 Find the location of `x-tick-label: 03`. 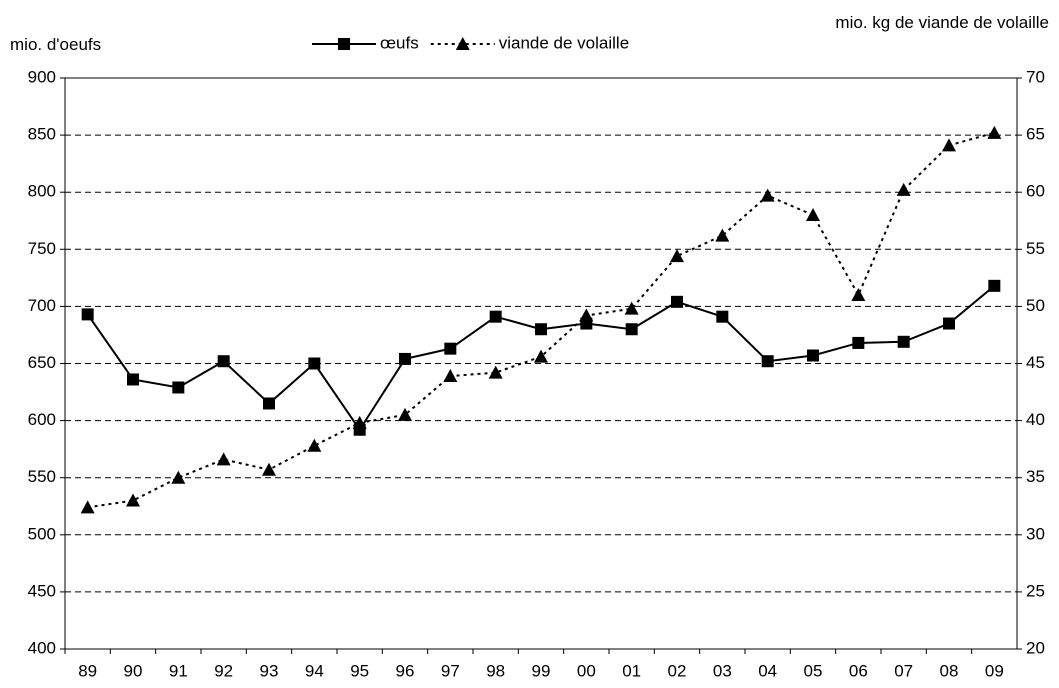

x-tick-label: 03 is located at coordinates (722, 670).